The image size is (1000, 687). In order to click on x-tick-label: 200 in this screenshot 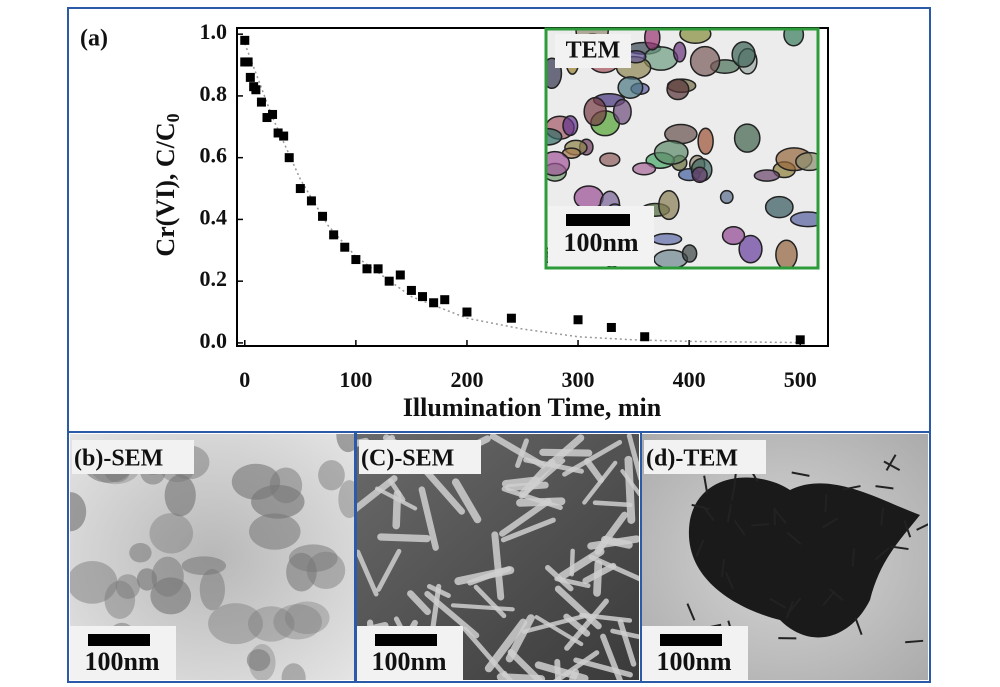, I will do `click(466, 379)`.